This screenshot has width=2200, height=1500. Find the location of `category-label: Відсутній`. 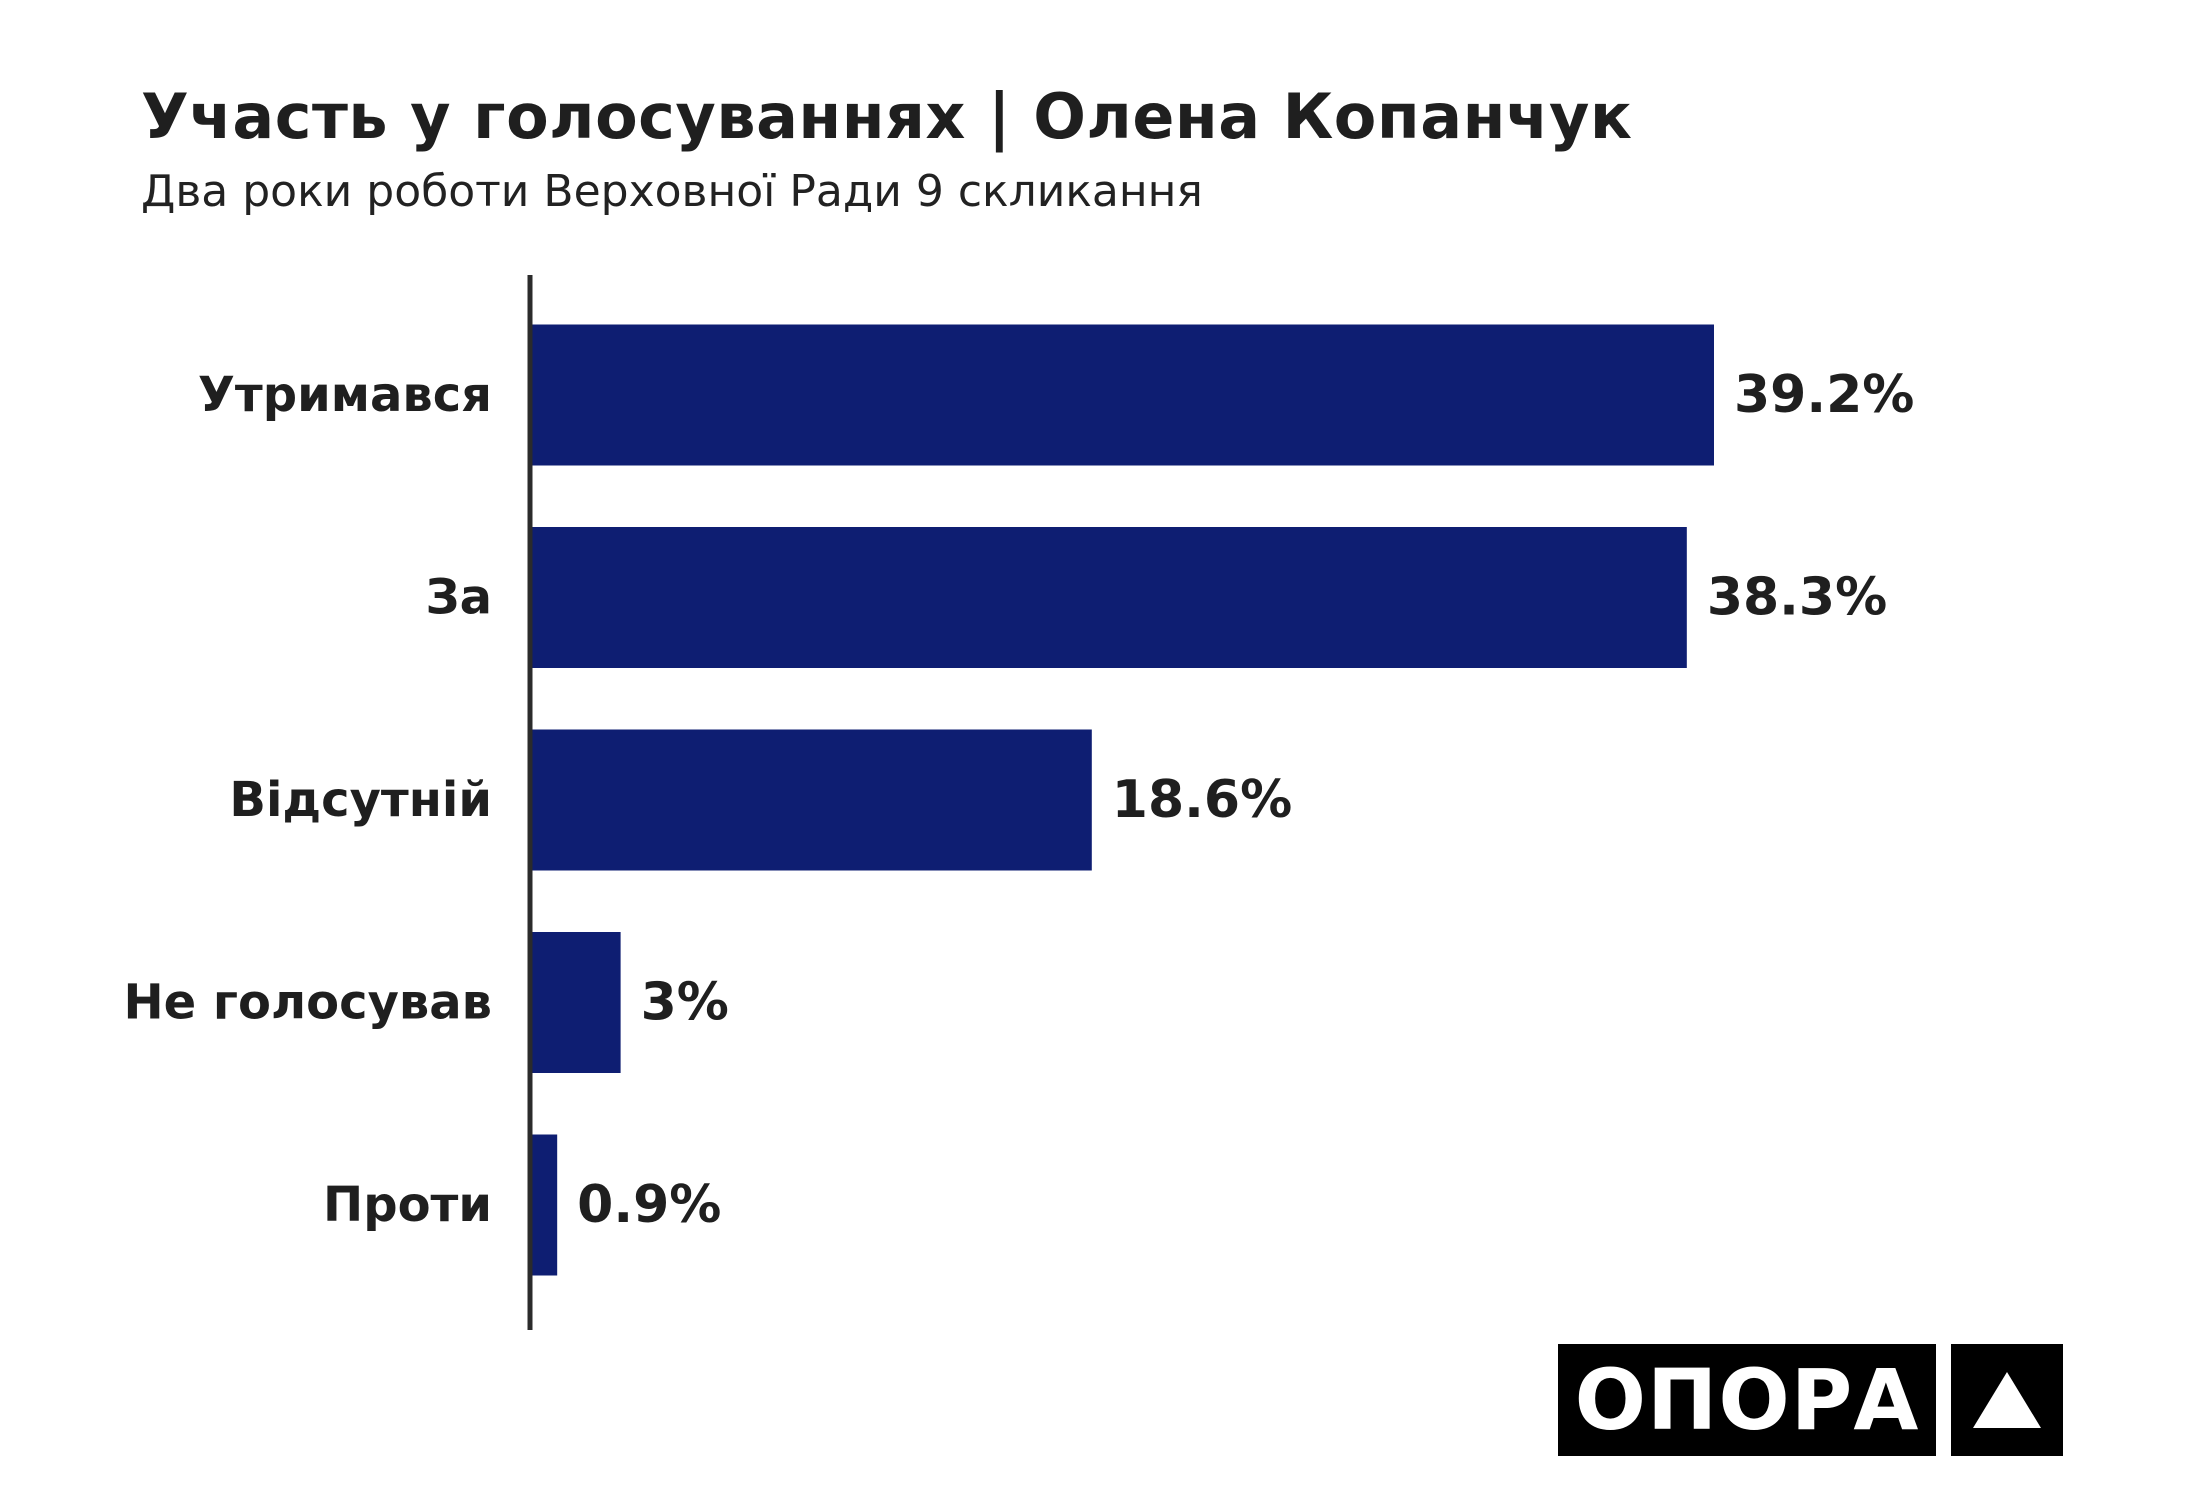

category-label: Відсутній is located at coordinates (360, 800).